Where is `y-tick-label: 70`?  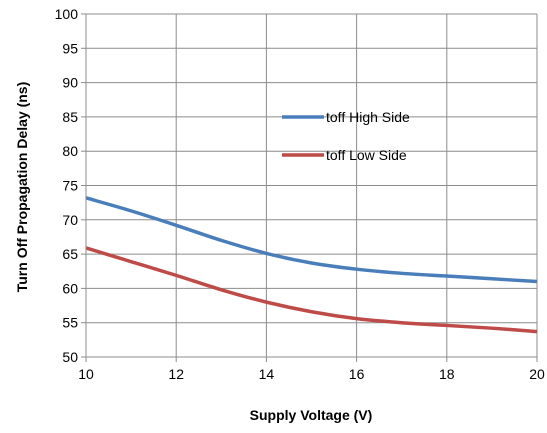
y-tick-label: 70 is located at coordinates (70, 220).